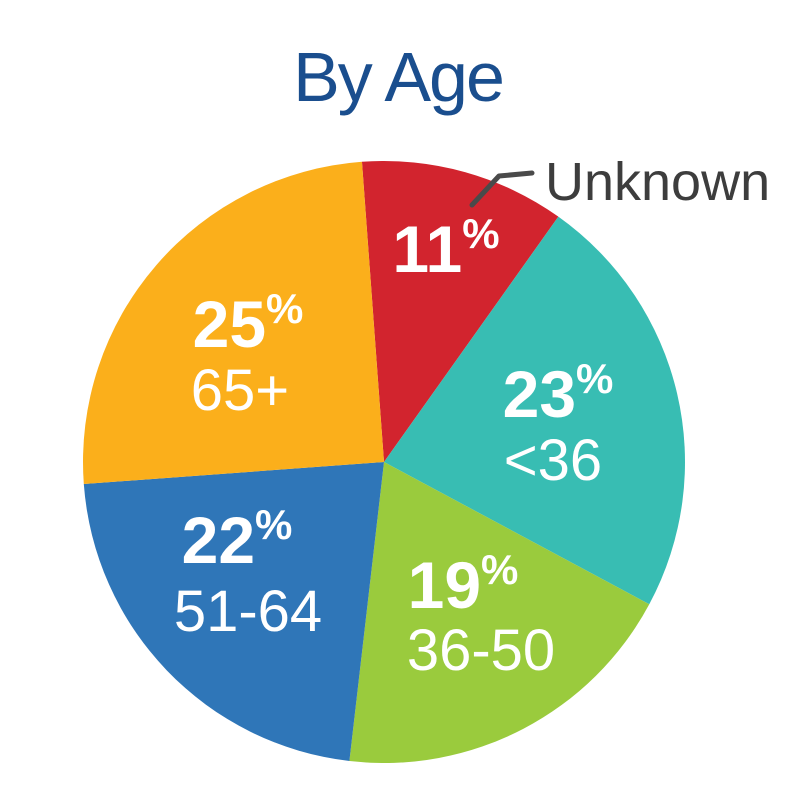 The image size is (800, 800). Describe the element at coordinates (248, 323) in the screenshot. I see `slice-pct-label: 25%` at that location.